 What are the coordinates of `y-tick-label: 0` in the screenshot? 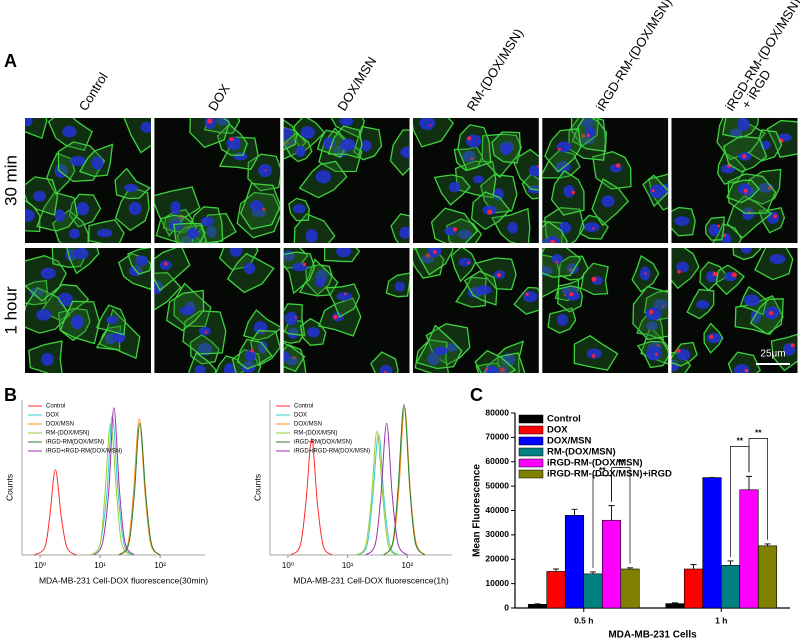 It's located at (506, 607).